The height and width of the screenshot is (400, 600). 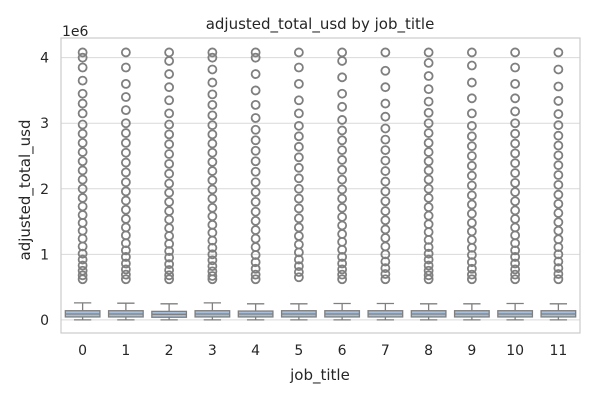 What do you see at coordinates (82, 351) in the screenshot?
I see `x-tick-label: 0` at bounding box center [82, 351].